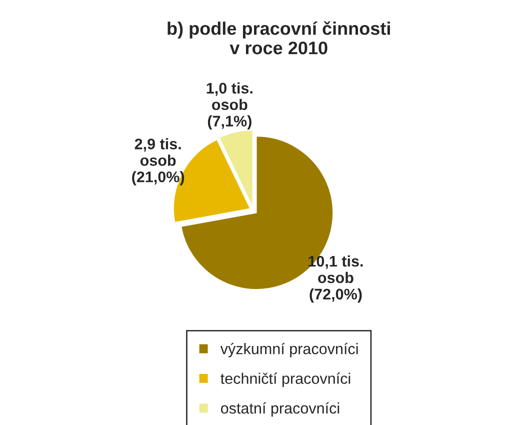 The image size is (507, 425). Describe the element at coordinates (280, 409) in the screenshot. I see `legend-label: ostatní pracovníci` at that location.